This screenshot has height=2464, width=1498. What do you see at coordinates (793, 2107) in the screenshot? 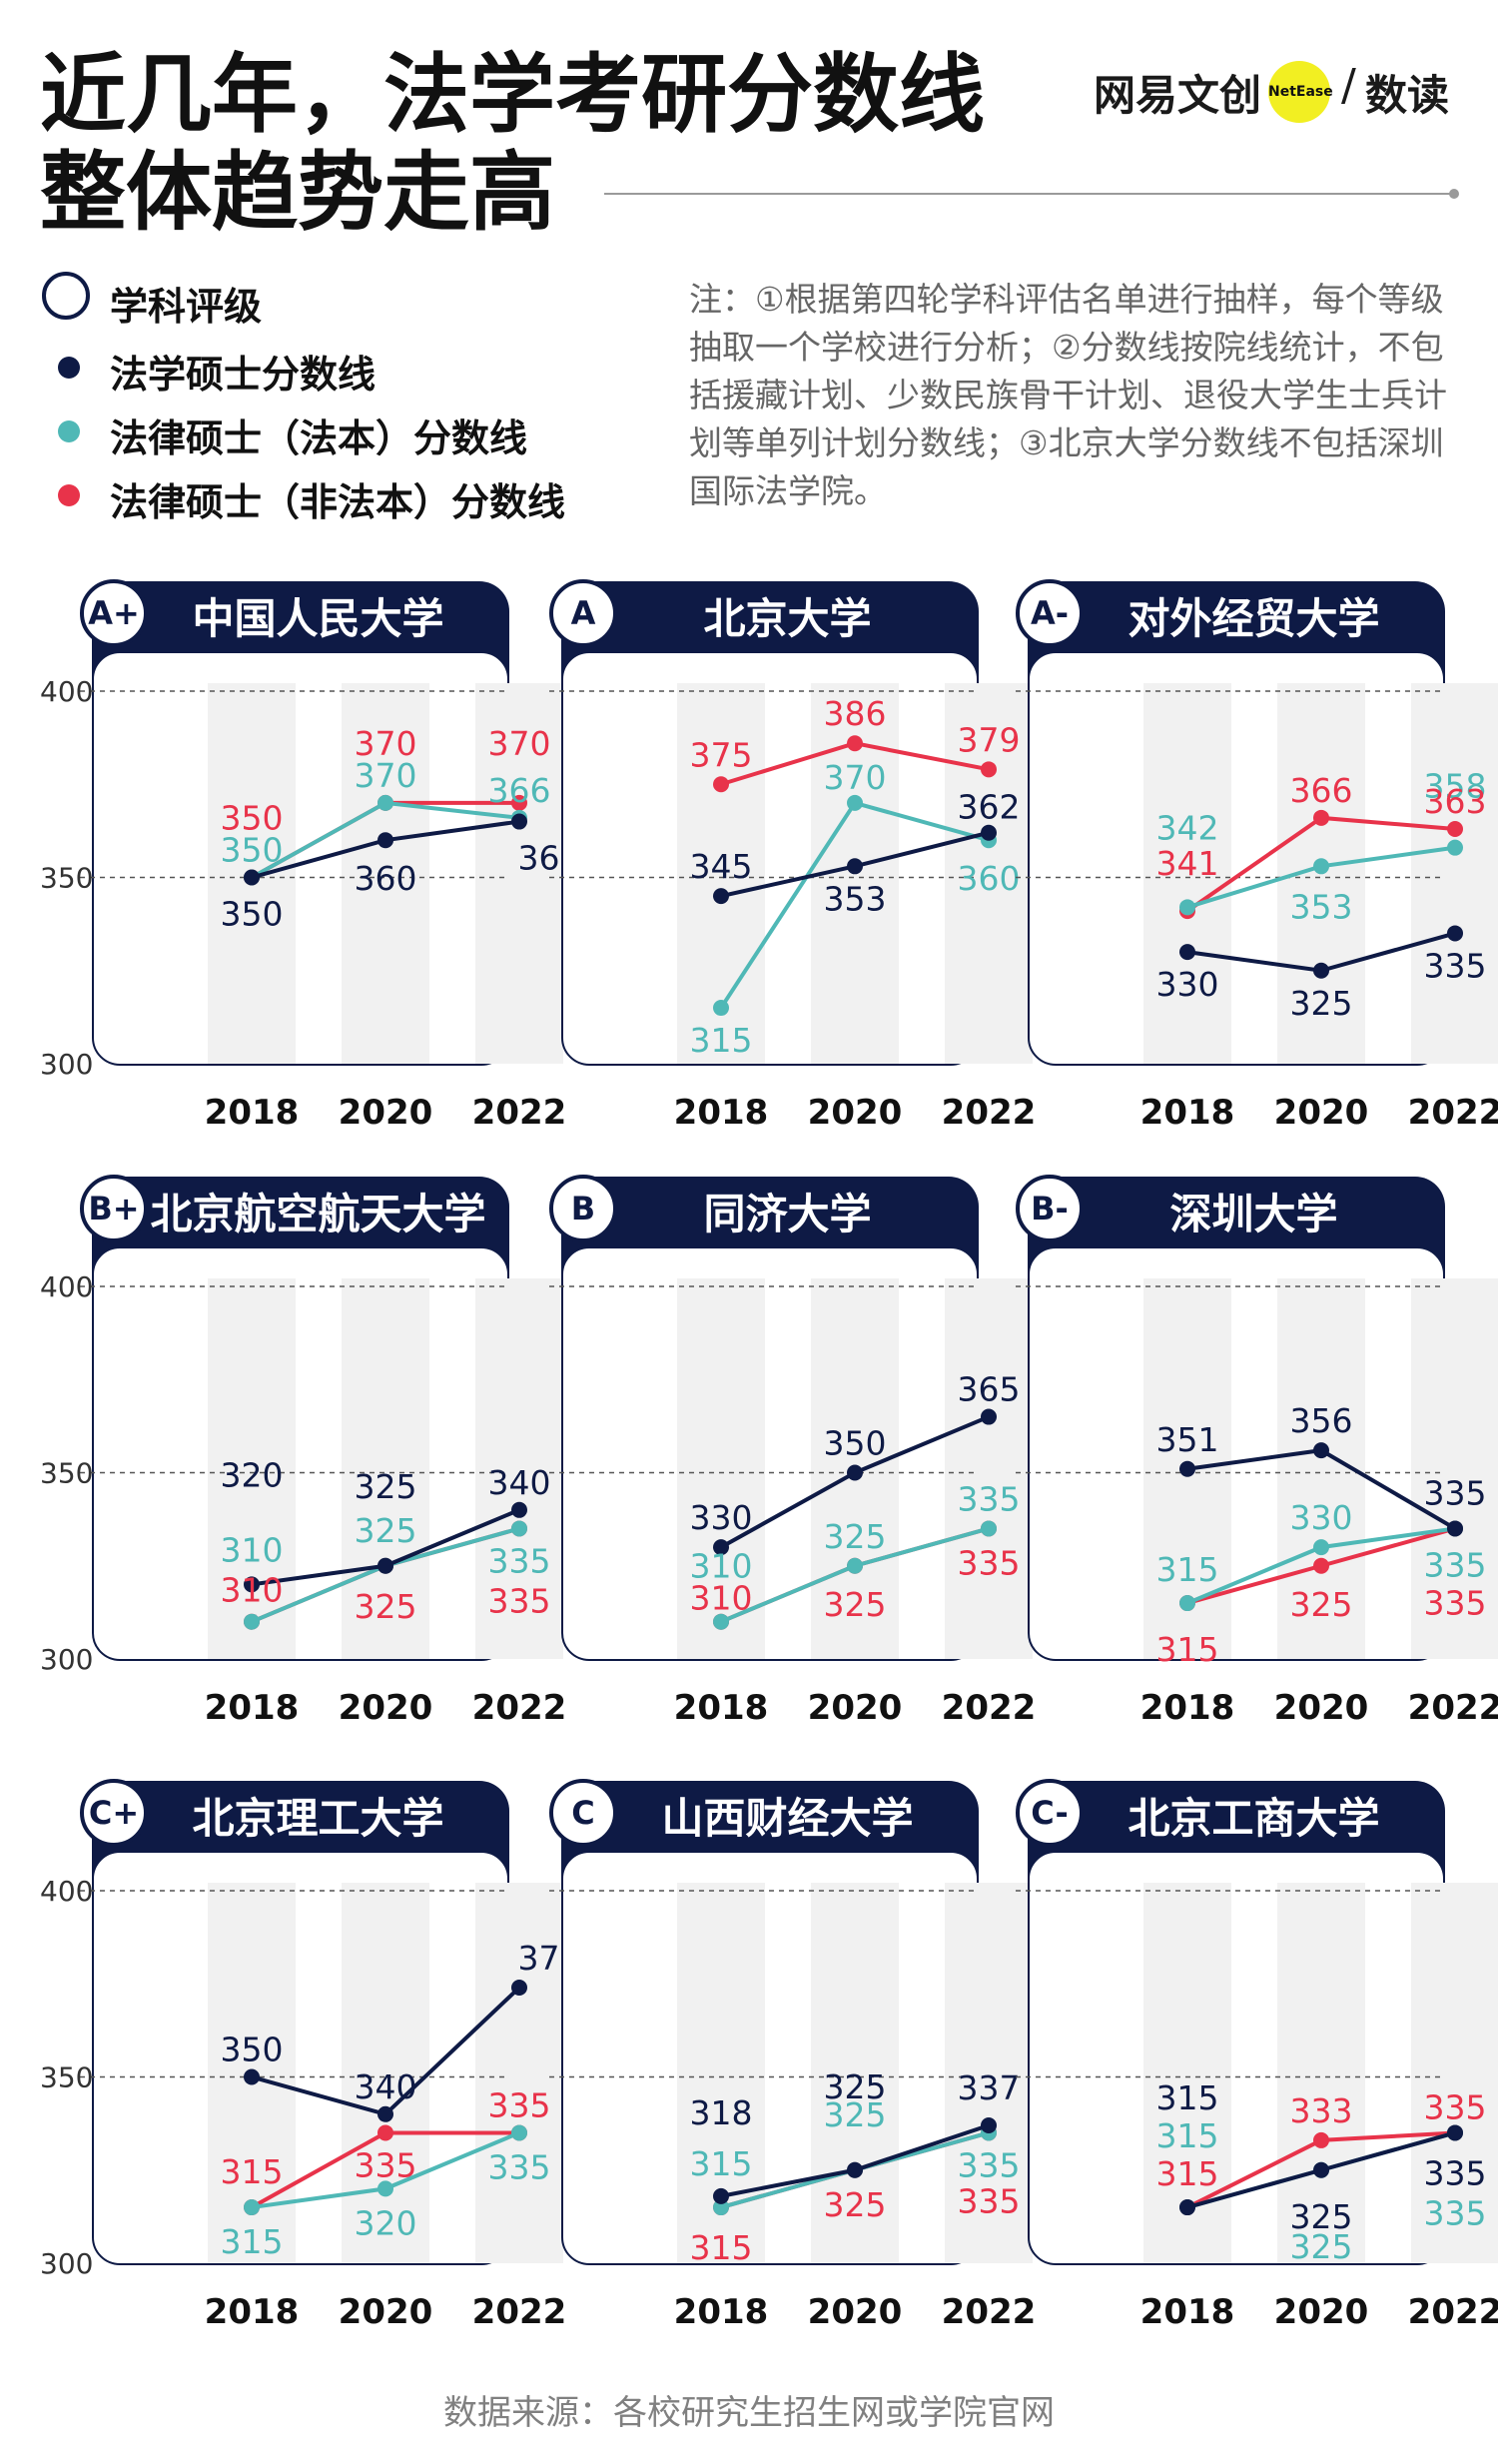
I see `line-chart: 2018 2020 2022 318 325 337 315 325 335 315 325 335` at bounding box center [793, 2107].